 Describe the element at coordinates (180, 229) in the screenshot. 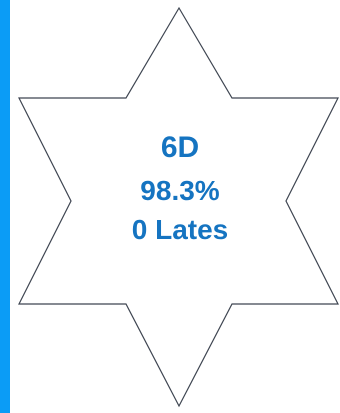

I see `lates-count: 0 Lates` at that location.